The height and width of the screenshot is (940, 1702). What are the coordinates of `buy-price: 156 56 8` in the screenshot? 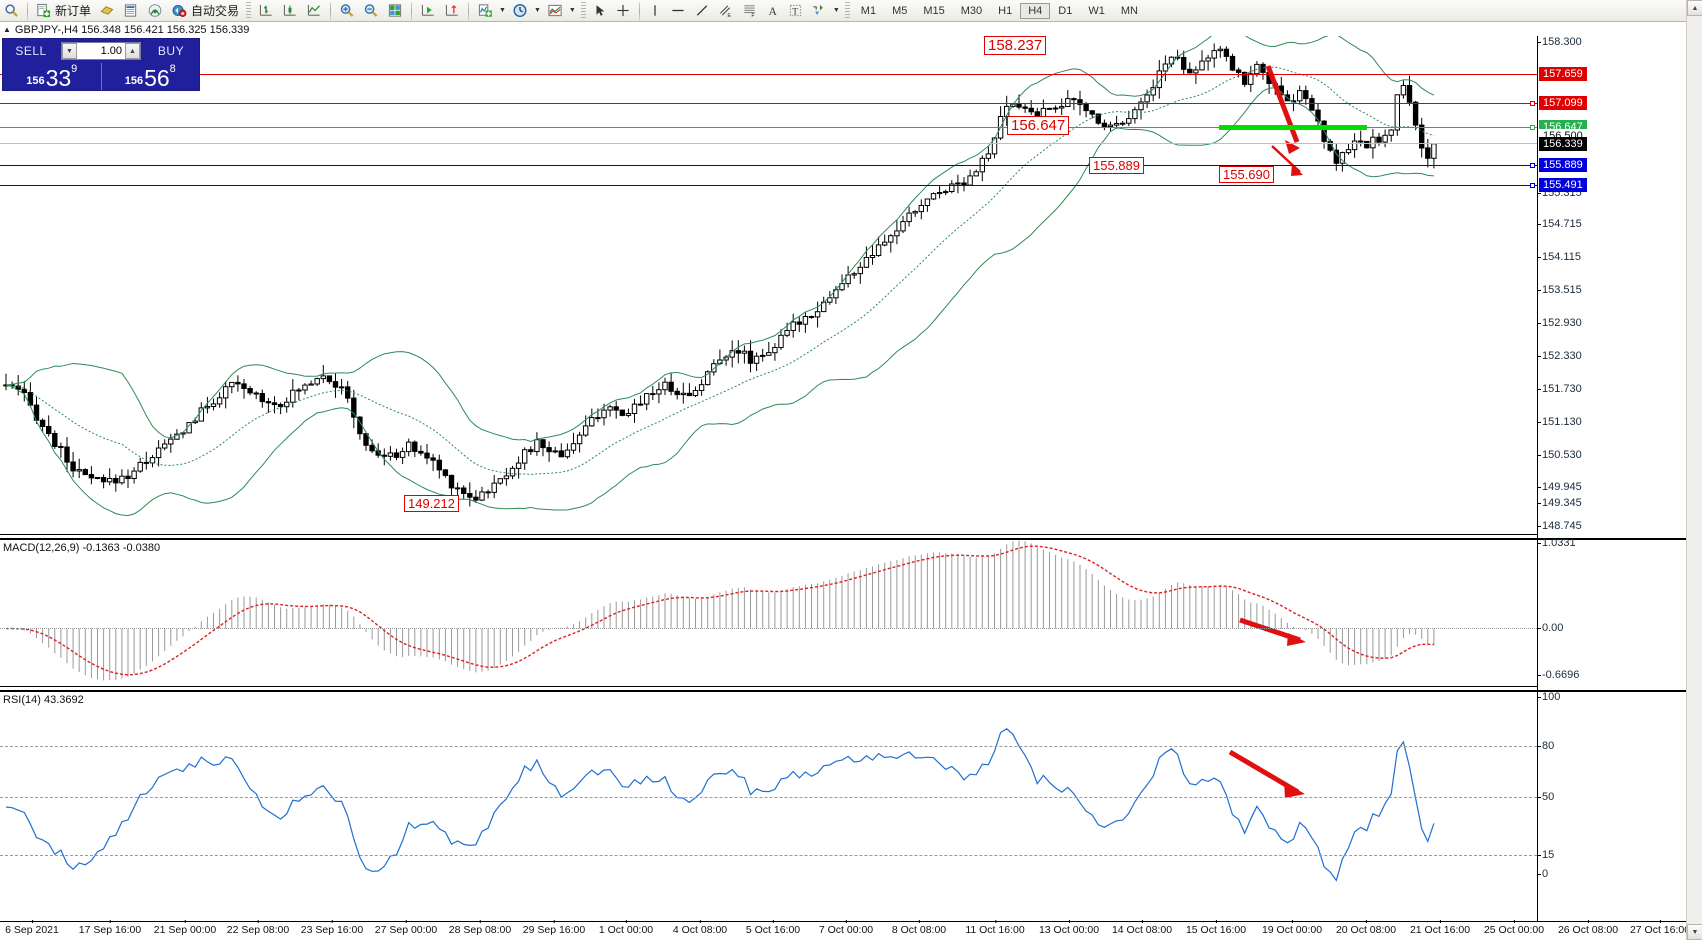 It's located at (151, 76).